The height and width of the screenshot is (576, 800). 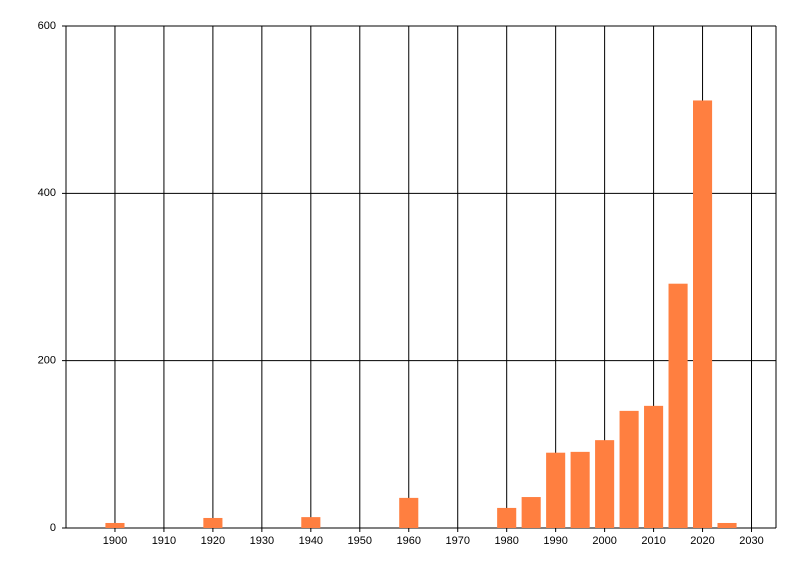 What do you see at coordinates (262, 541) in the screenshot?
I see `x-tick-label: 1930` at bounding box center [262, 541].